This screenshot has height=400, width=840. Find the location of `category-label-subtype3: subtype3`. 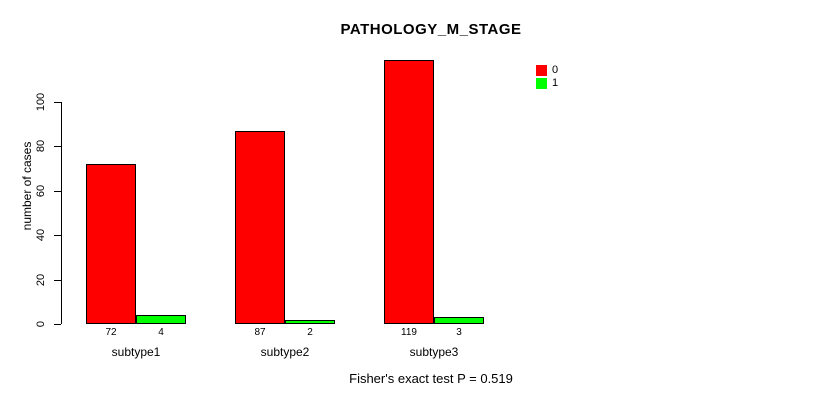

category-label-subtype3: subtype3 is located at coordinates (434, 352).